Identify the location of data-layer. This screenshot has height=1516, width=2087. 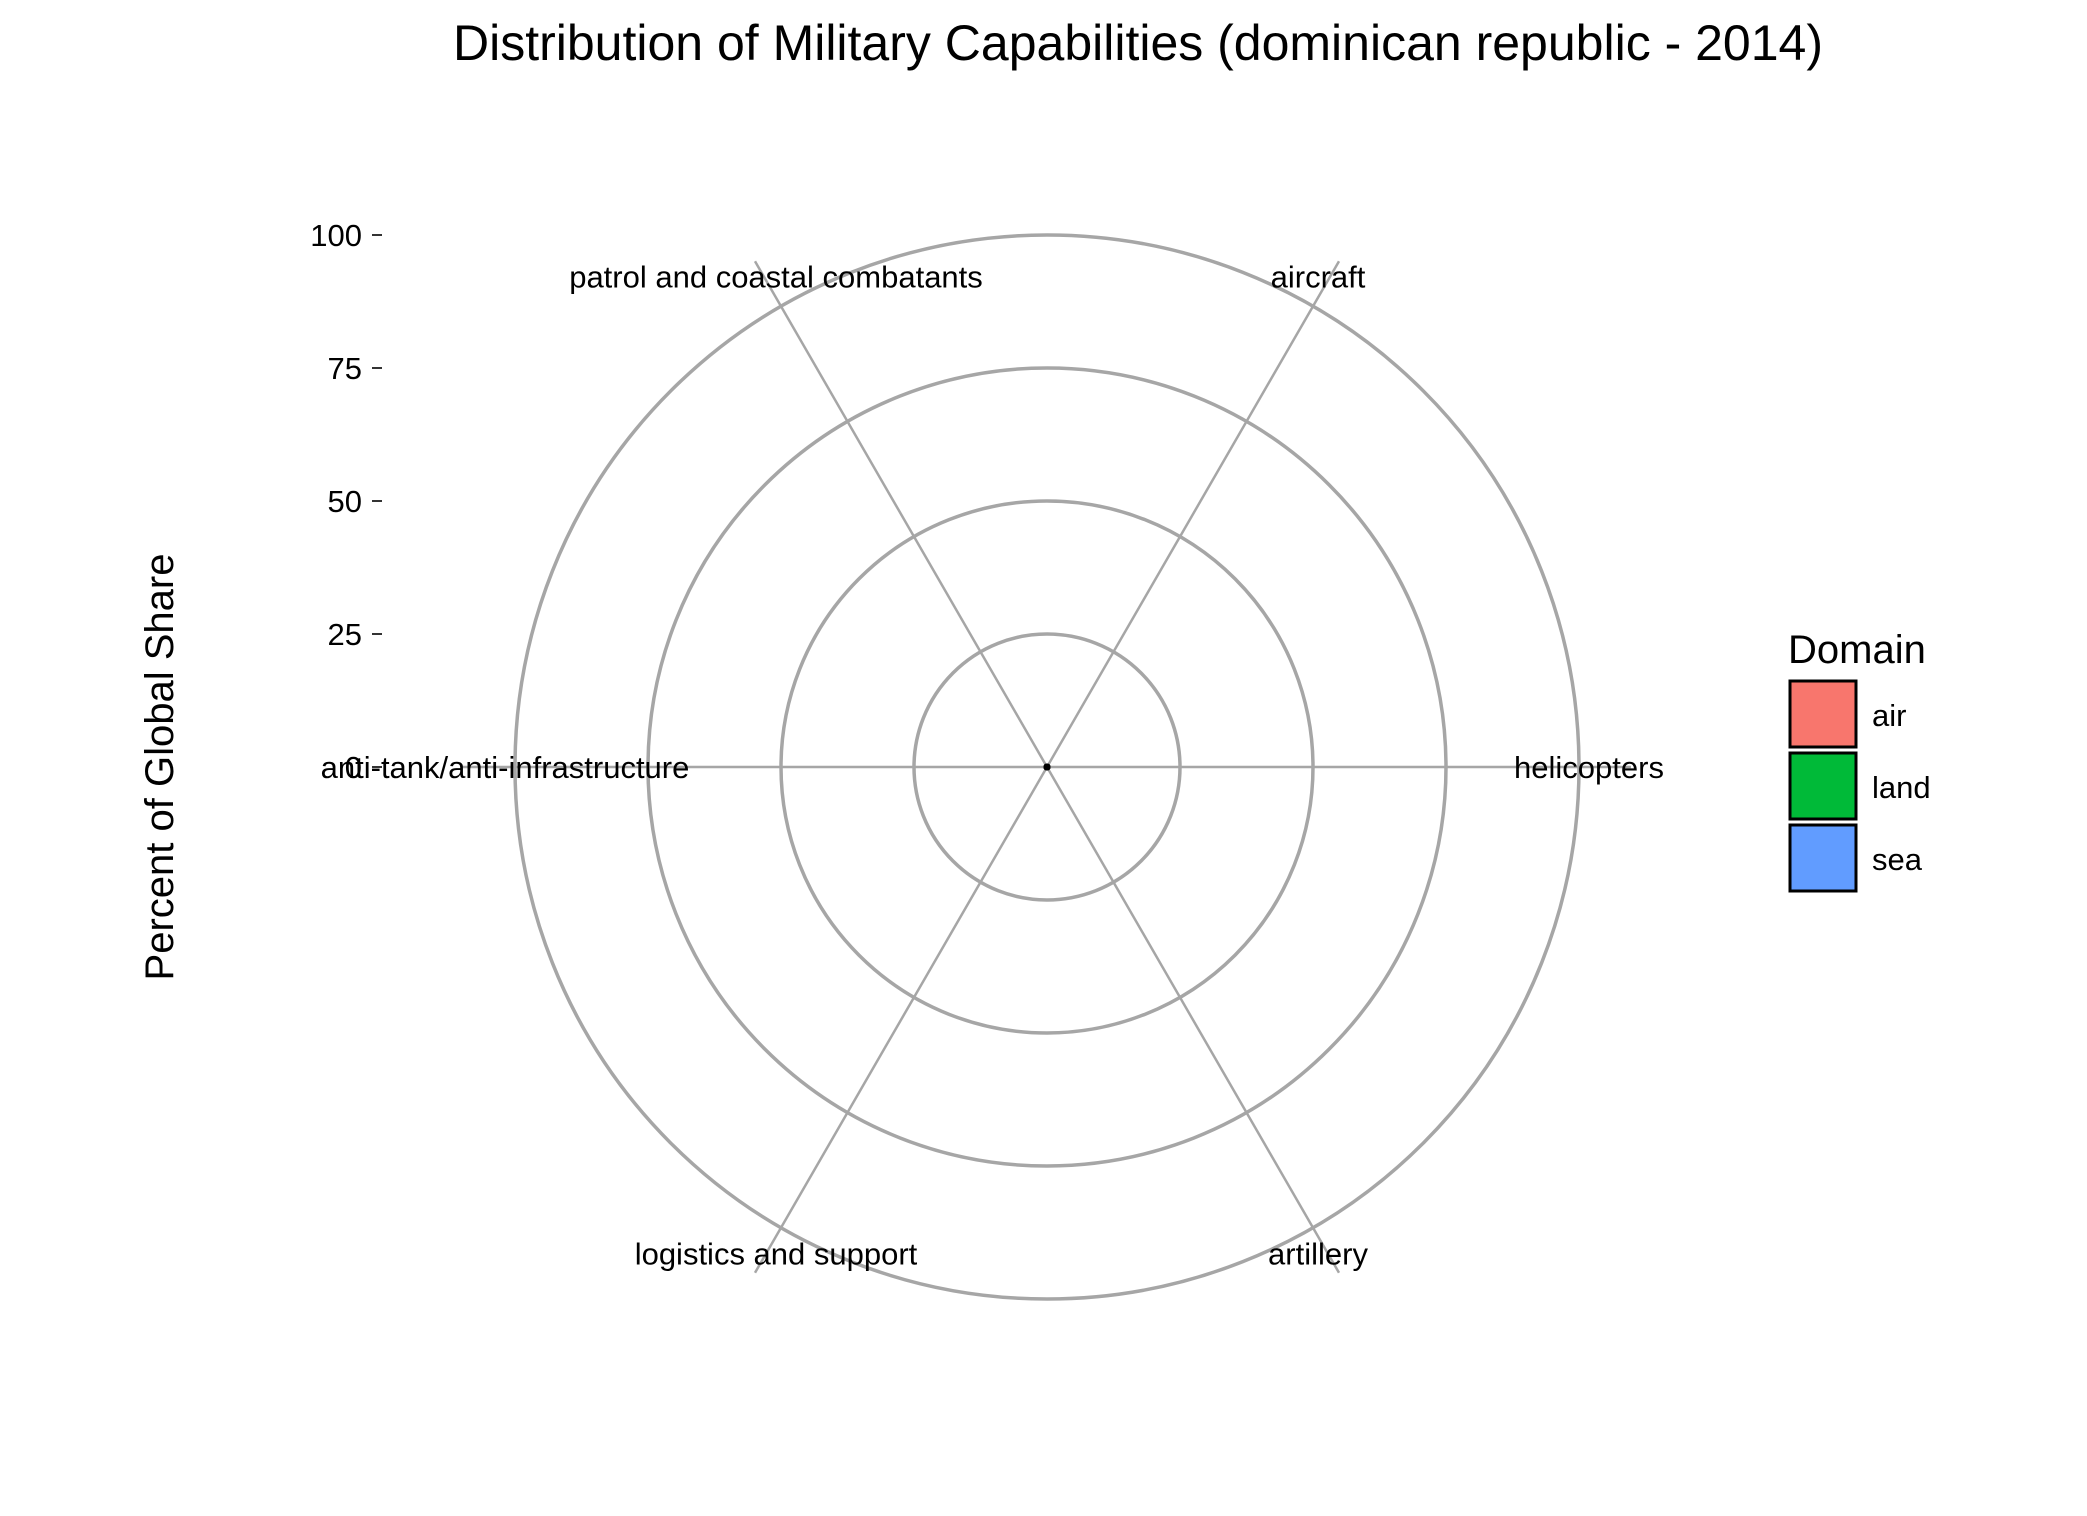
(1047, 767).